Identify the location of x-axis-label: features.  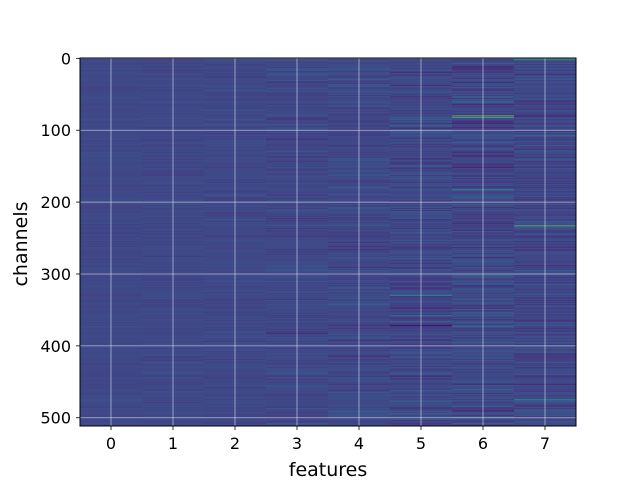
(328, 469).